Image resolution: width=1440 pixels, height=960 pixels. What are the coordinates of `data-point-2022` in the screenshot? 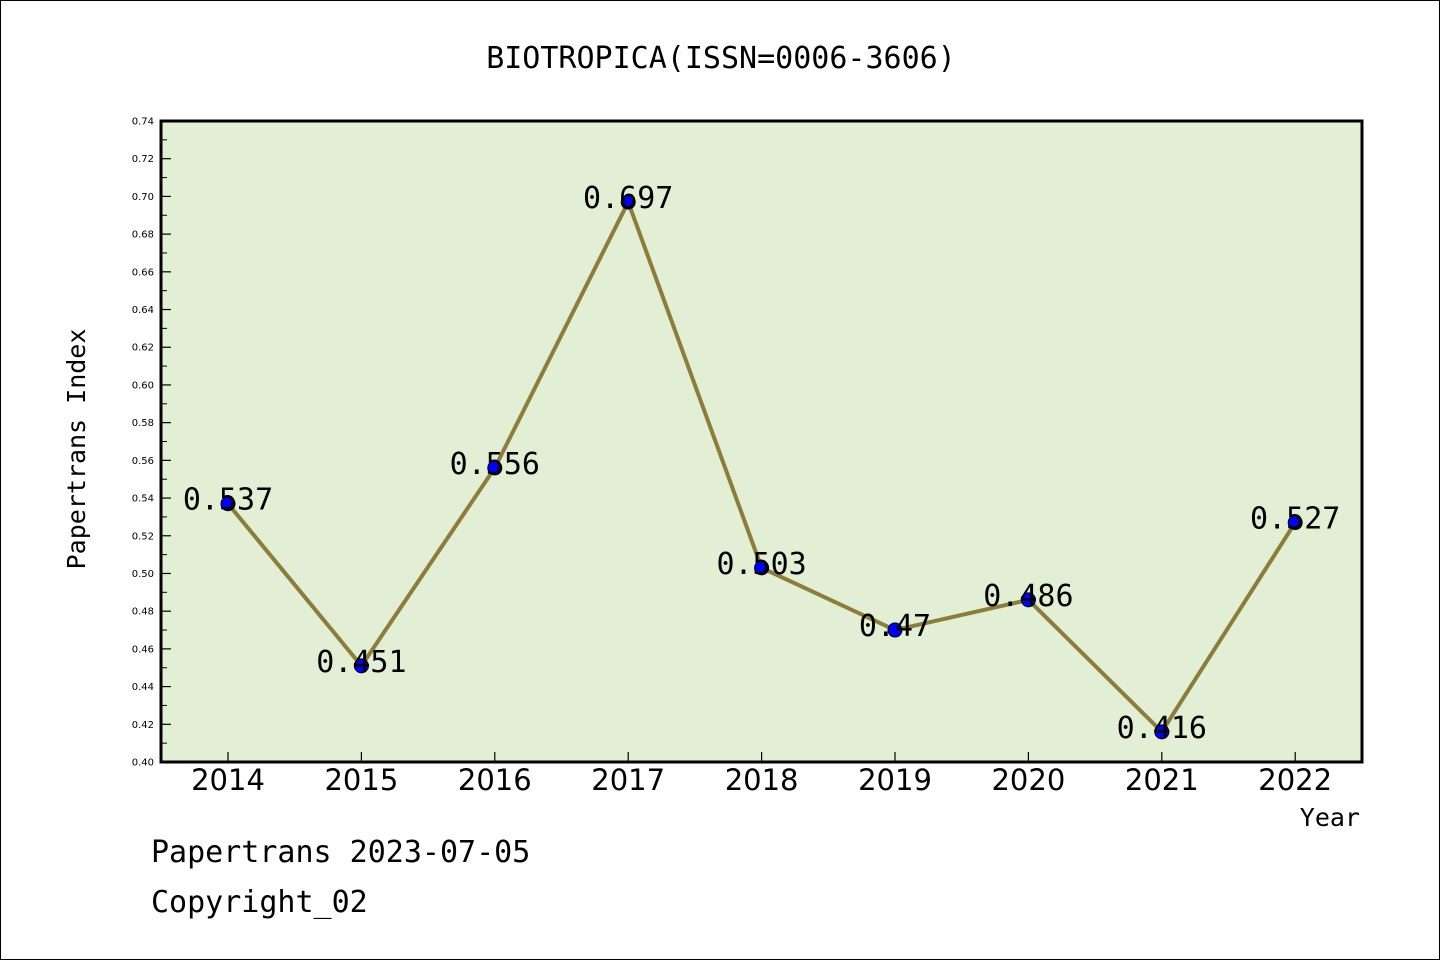 It's located at (1295, 523).